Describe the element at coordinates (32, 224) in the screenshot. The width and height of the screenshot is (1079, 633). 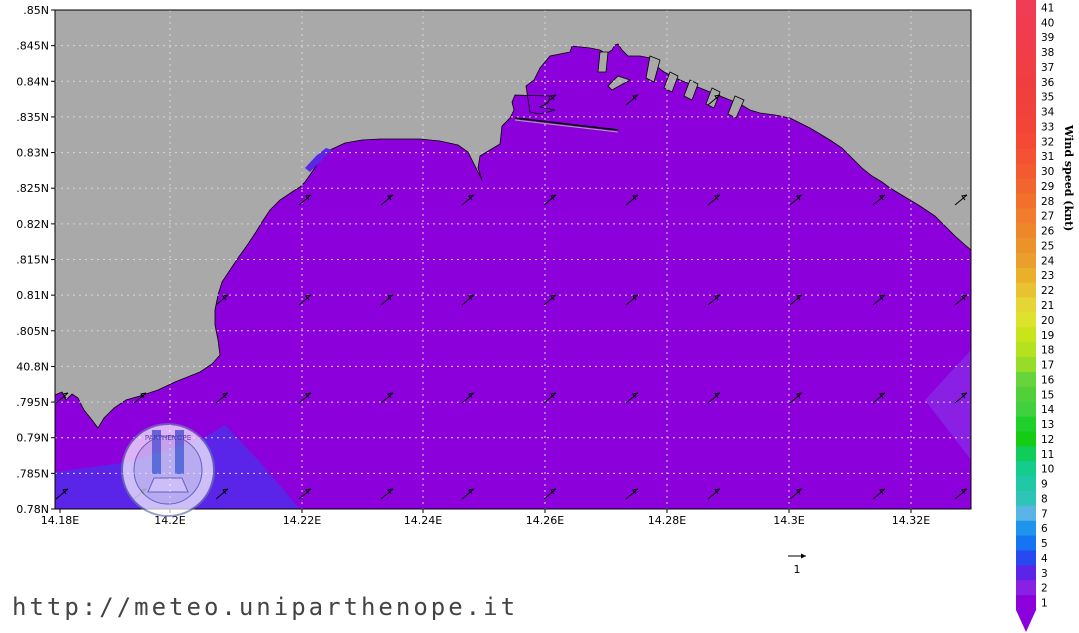
I see `lat-label: 0.82N` at that location.